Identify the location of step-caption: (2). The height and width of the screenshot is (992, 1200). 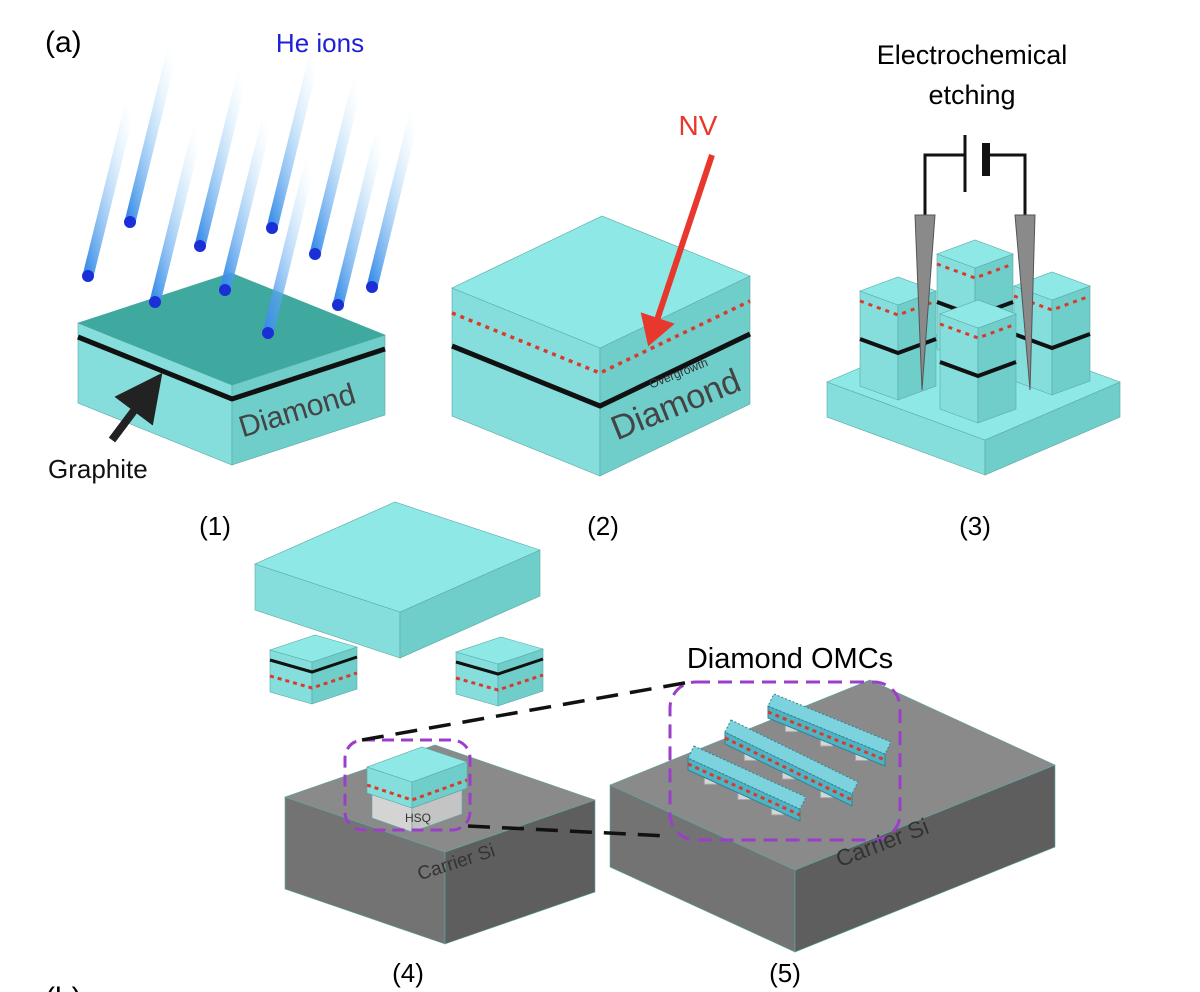
(603, 526).